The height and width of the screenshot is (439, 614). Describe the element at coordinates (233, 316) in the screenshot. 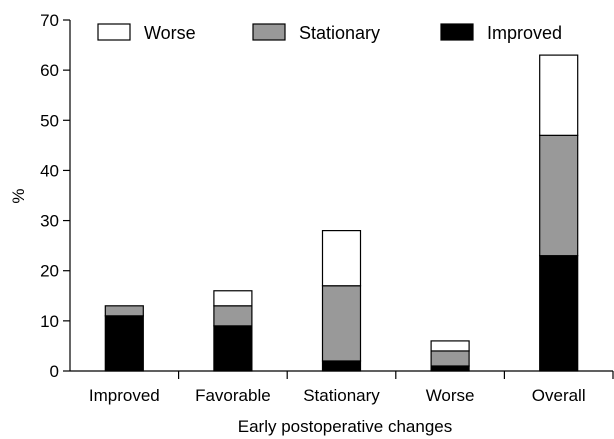

I see `bar-favorable-stationary` at that location.